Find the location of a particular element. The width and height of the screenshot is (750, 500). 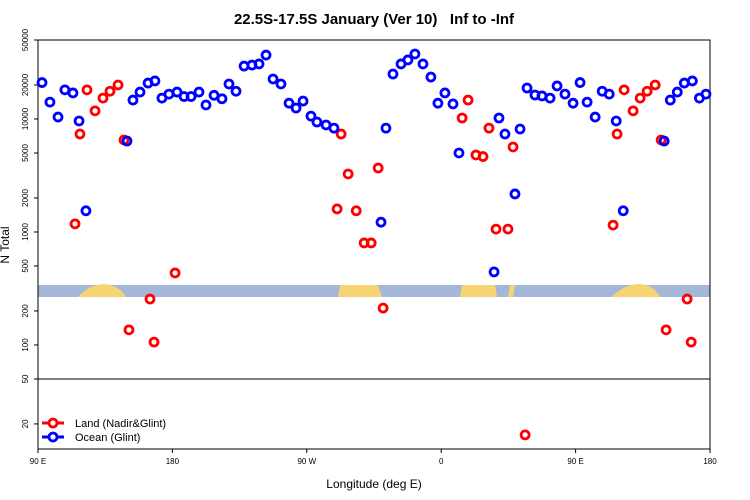

y-tick-label: 50000 is located at coordinates (25, 39).